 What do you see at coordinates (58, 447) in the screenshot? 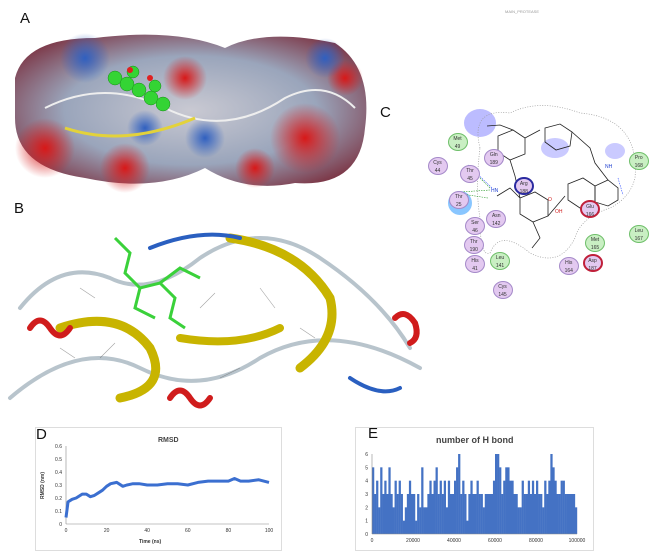
I see `y-tick-label: 0.6` at bounding box center [58, 447].